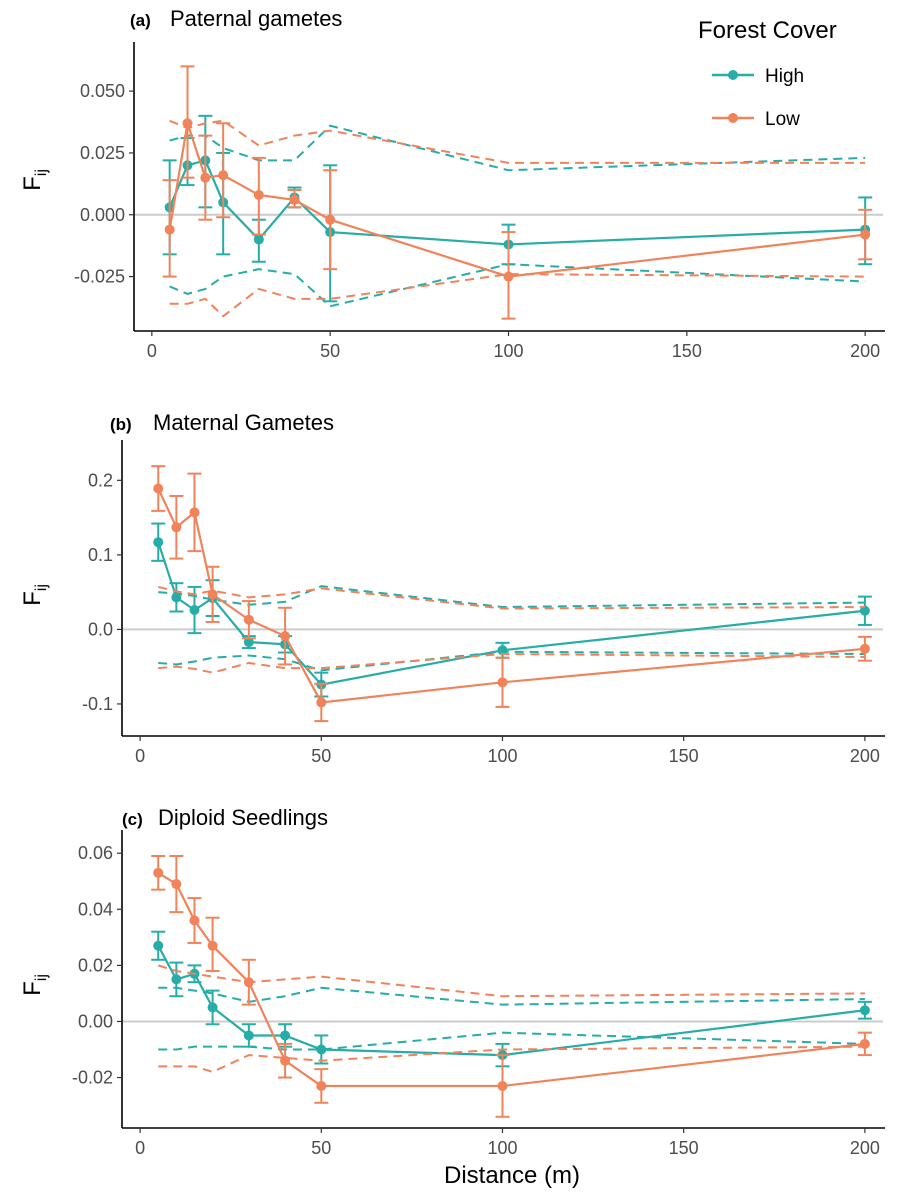 The width and height of the screenshot is (906, 1196). I want to click on panel-letter: (c), so click(132, 819).